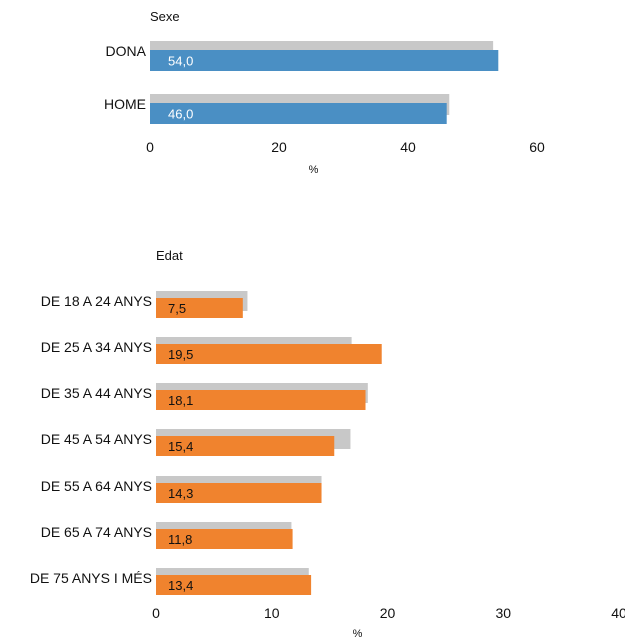  I want to click on x-tick-edat-2: 20, so click(388, 613).